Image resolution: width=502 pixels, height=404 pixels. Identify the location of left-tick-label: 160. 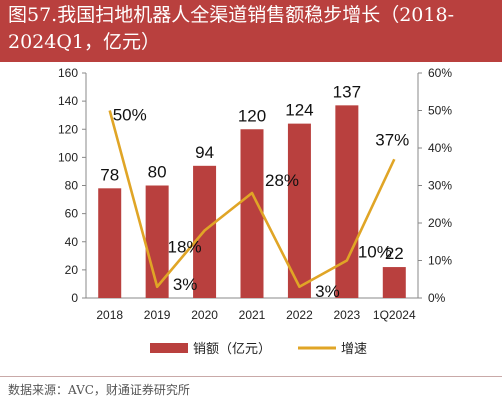
(68, 73).